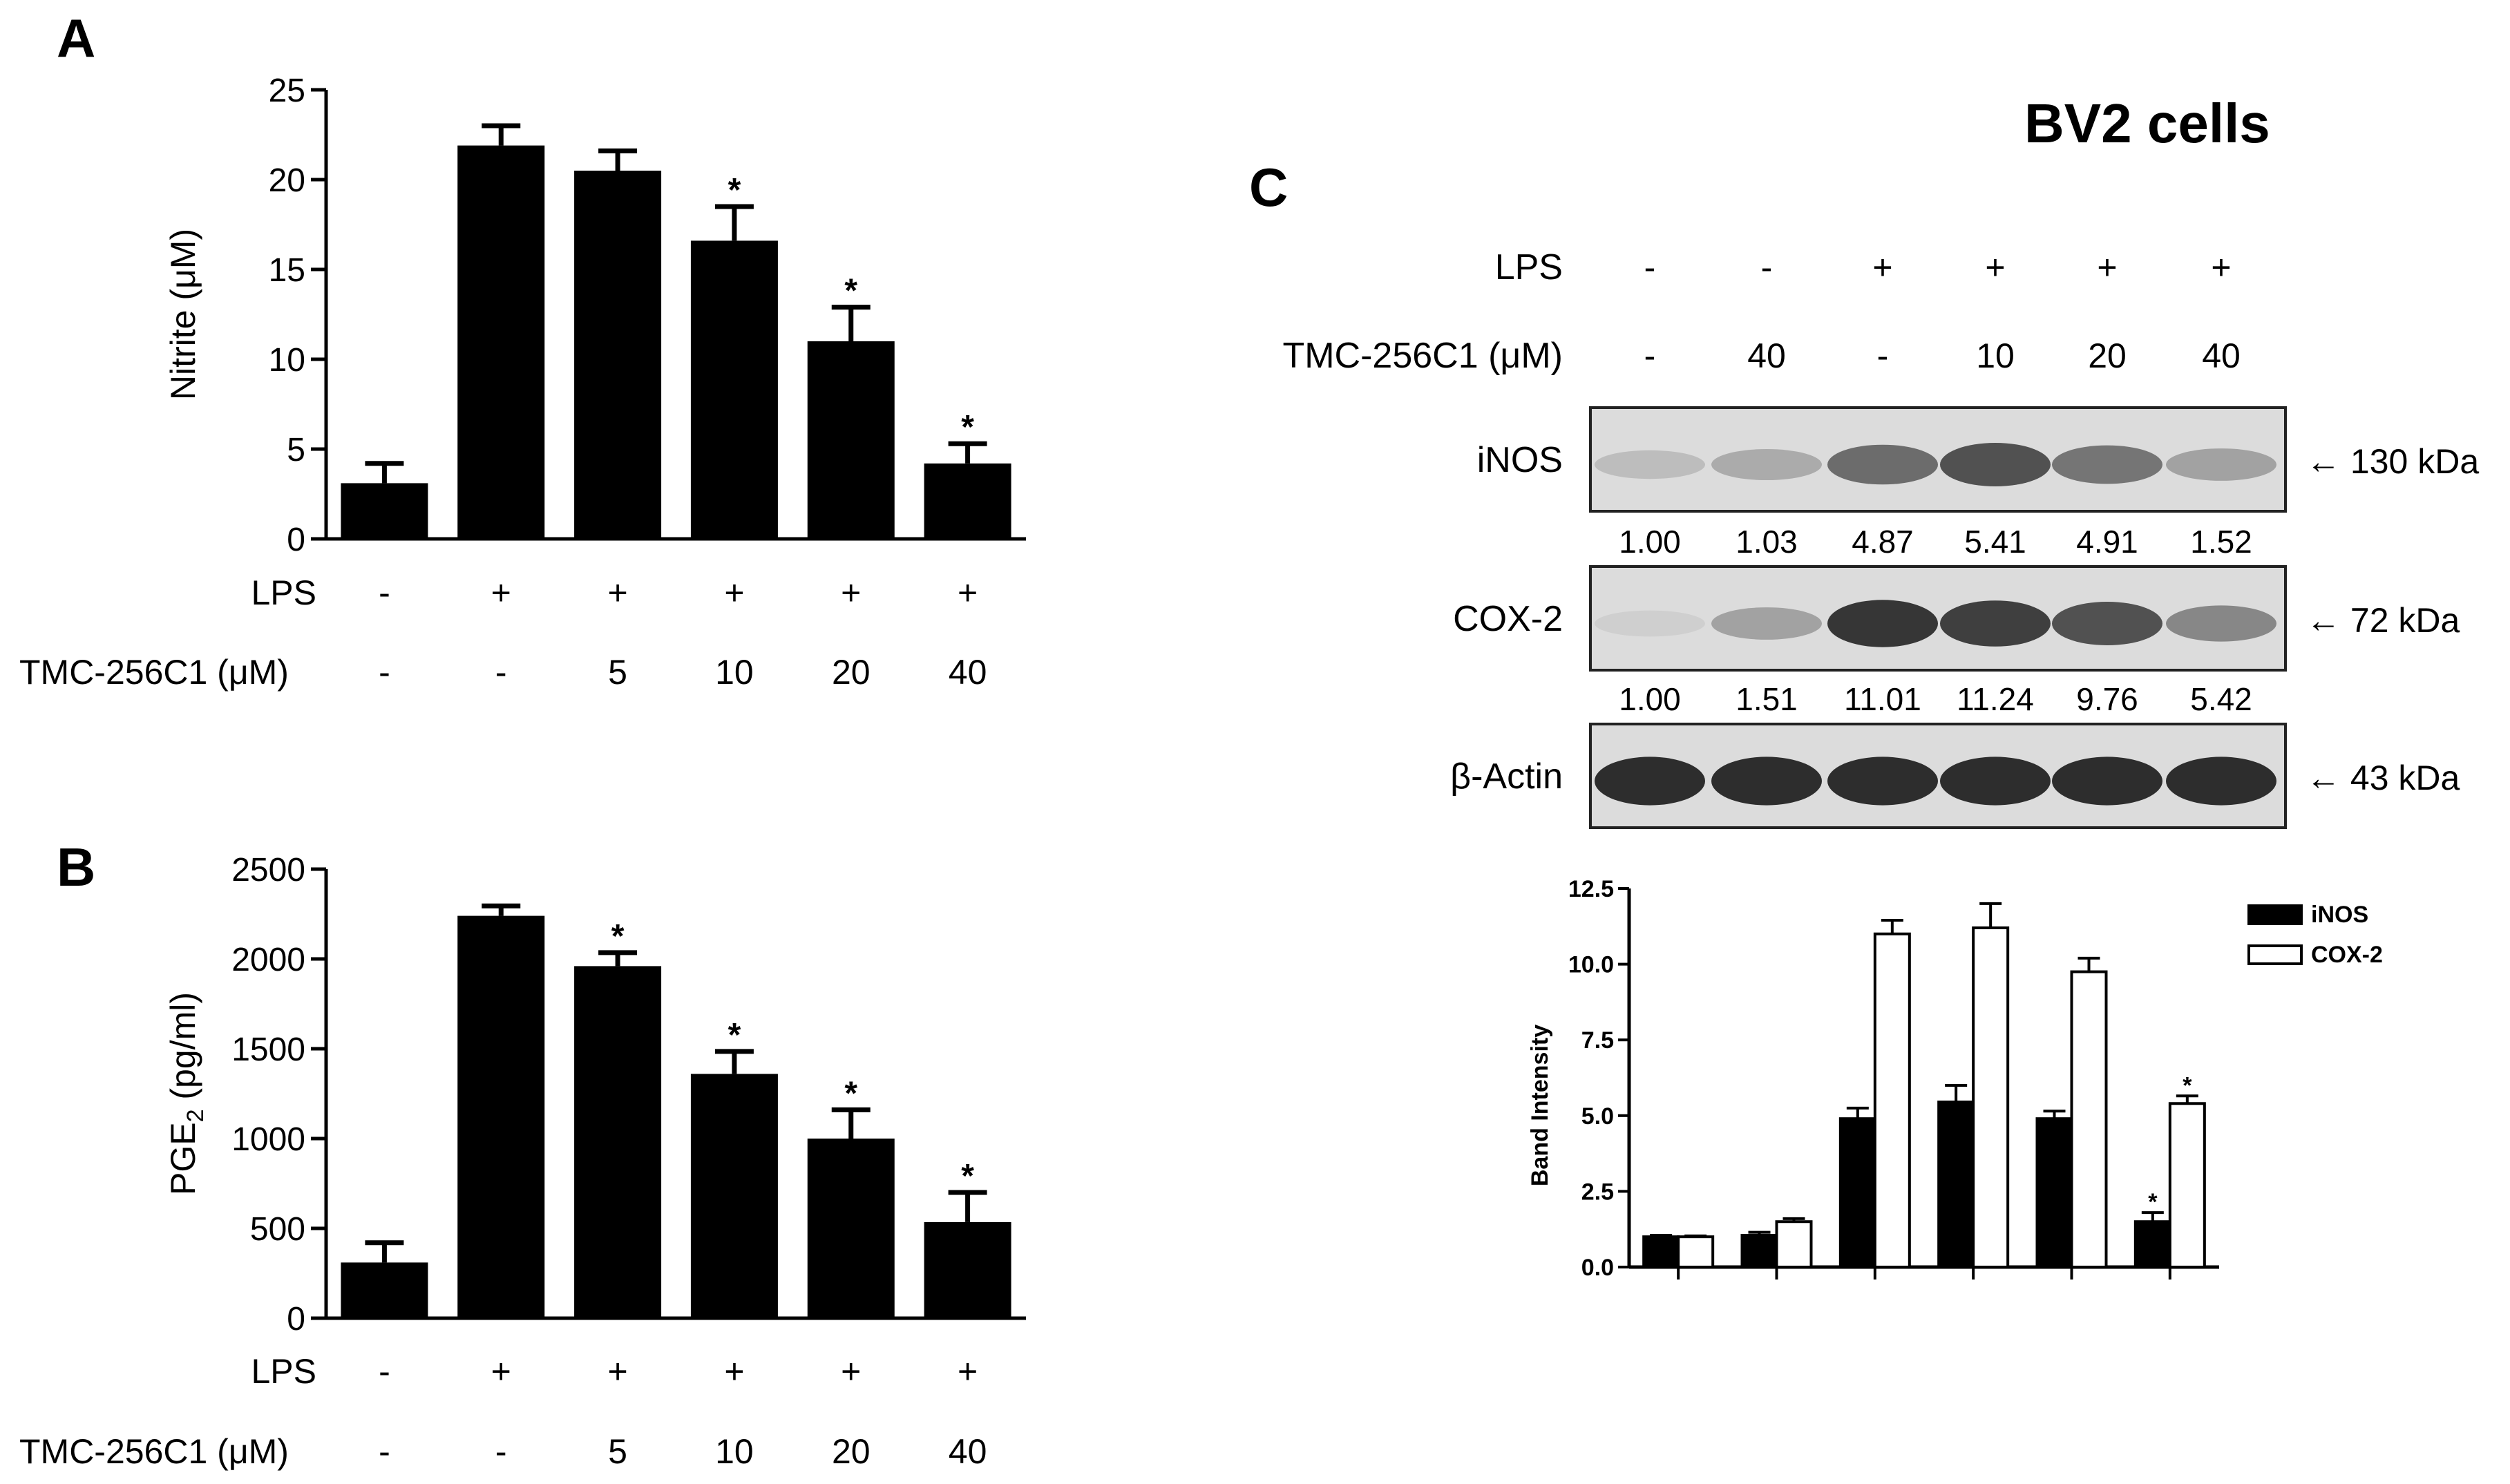 This screenshot has height=1484, width=2510. What do you see at coordinates (617, 1451) in the screenshot?
I see `tmc-dose: 5` at bounding box center [617, 1451].